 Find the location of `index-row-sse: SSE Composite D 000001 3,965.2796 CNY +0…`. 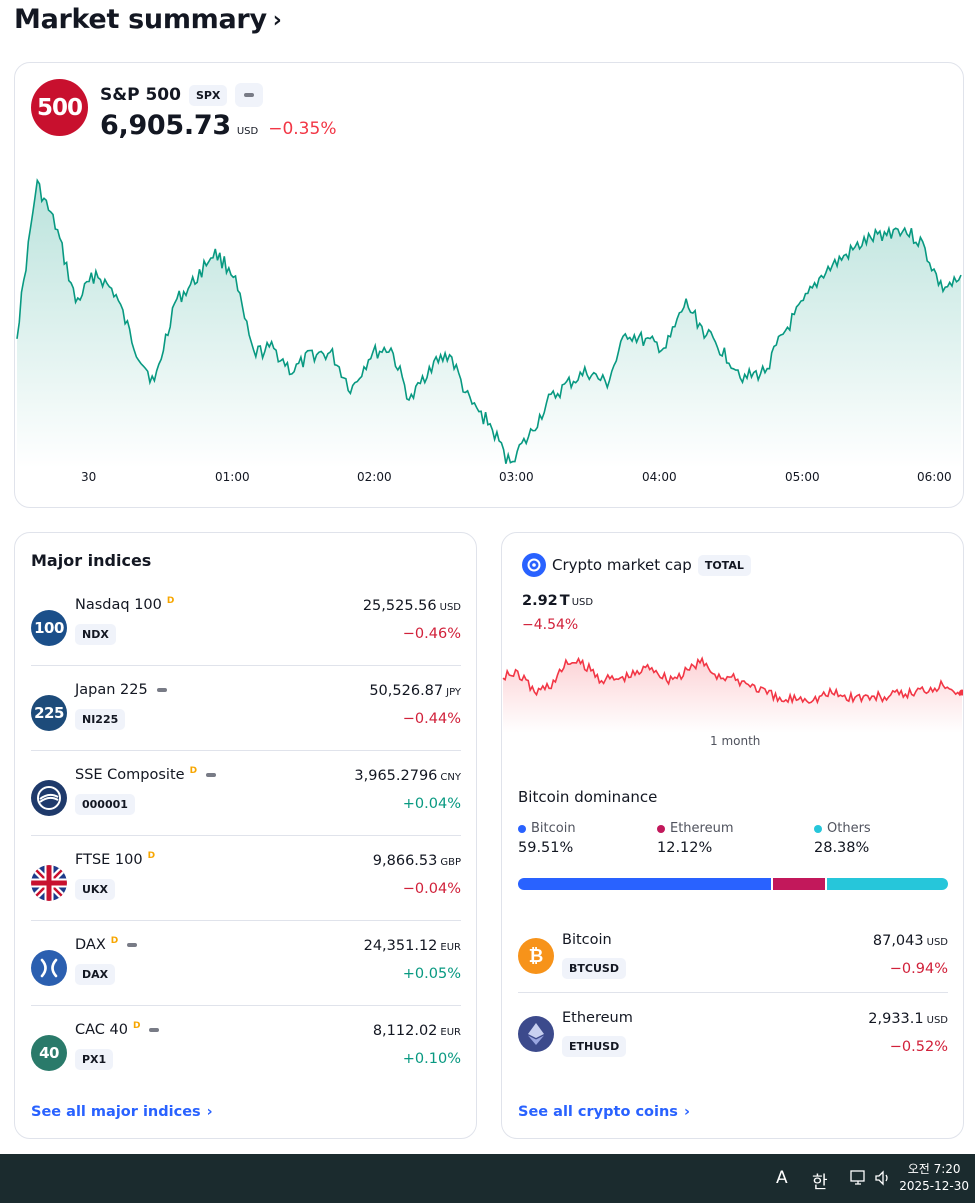

index-row-sse: SSE Composite D 000001 3,965.2796 CNY +0… is located at coordinates (246, 793).